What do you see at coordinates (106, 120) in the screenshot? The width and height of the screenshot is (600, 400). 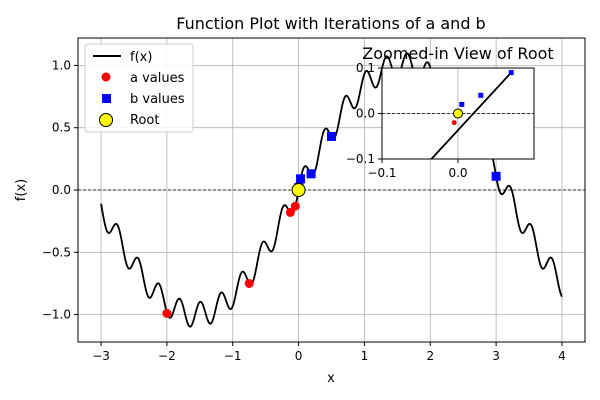 I see `legend-root-swatch` at bounding box center [106, 120].